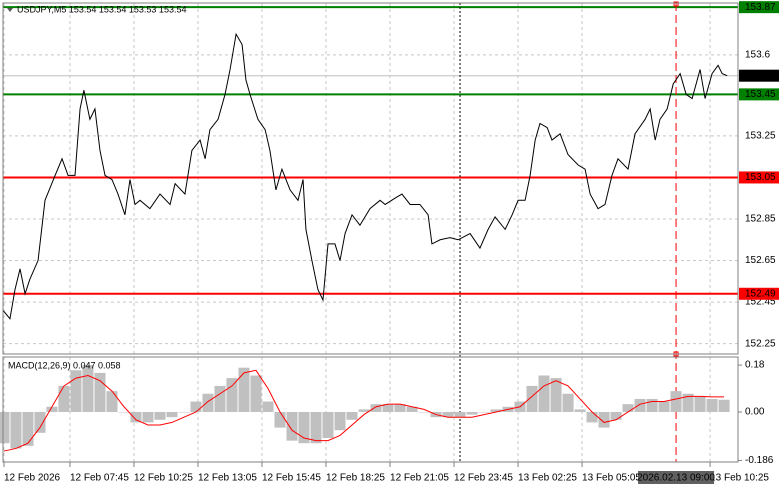 This screenshot has width=781, height=489. I want to click on y-tick-label: 152.25, so click(760, 343).